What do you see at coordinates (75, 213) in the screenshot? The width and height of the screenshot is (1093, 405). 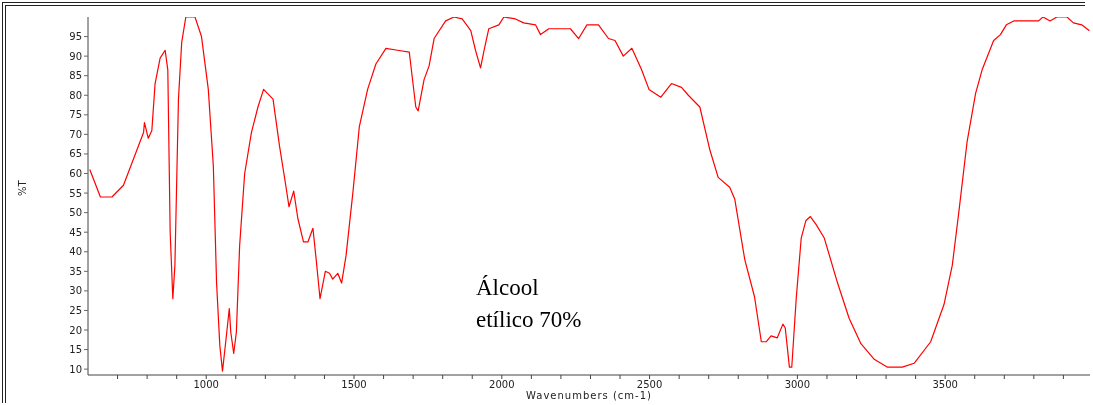 I see `y-tick-label: 50` at bounding box center [75, 213].